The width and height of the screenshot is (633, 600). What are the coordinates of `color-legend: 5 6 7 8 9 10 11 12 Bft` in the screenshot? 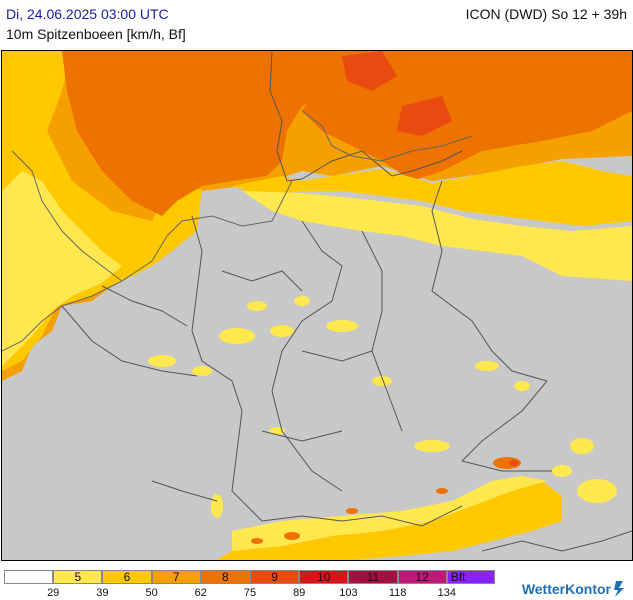 It's located at (249, 577).